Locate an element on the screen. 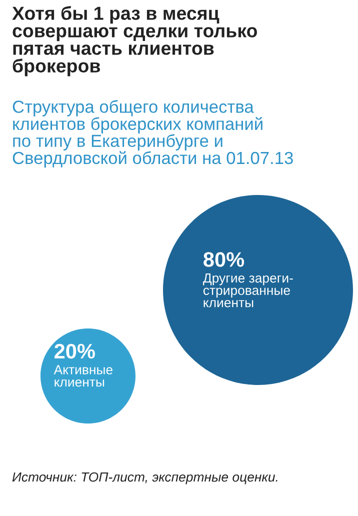 Image resolution: width=358 pixels, height=516 pixels. text: Источник: ТОП-лист, экспертные оценки. is located at coordinates (145, 478).